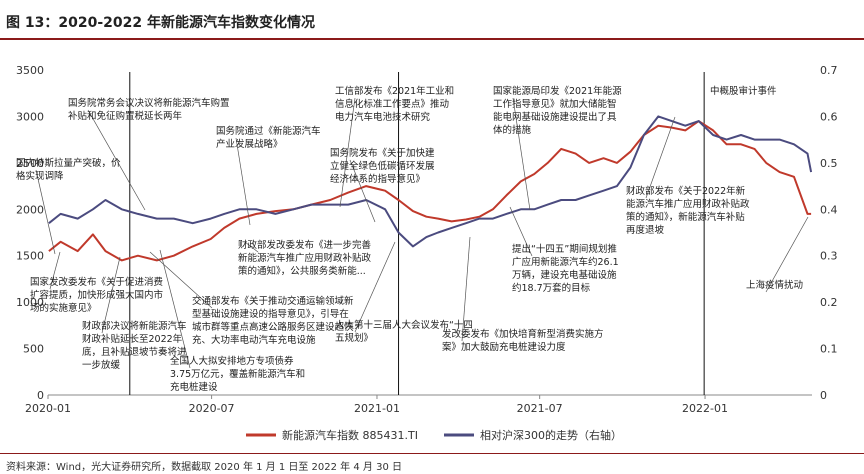 This screenshot has height=474, width=864. Describe the element at coordinates (30, 70) in the screenshot. I see `y-left-tick-label: 3500` at that location.